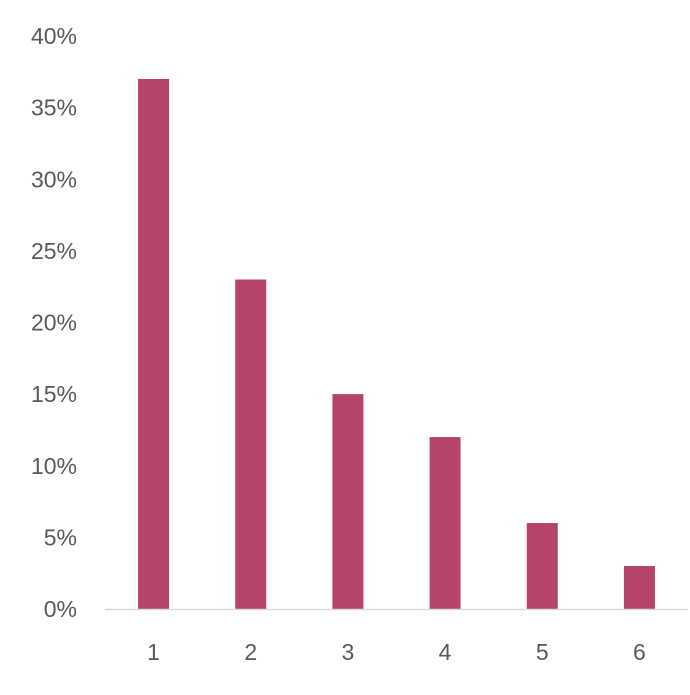  Describe the element at coordinates (396, 652) in the screenshot. I see `x-axis-tick-labels: 1 2 3 4 5 6` at that location.